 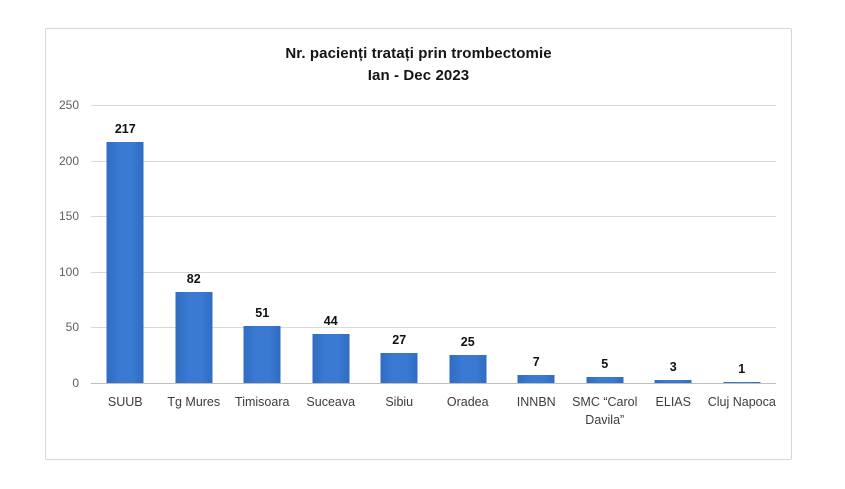 What do you see at coordinates (75, 383) in the screenshot?
I see `y-tick-label: 0` at bounding box center [75, 383].